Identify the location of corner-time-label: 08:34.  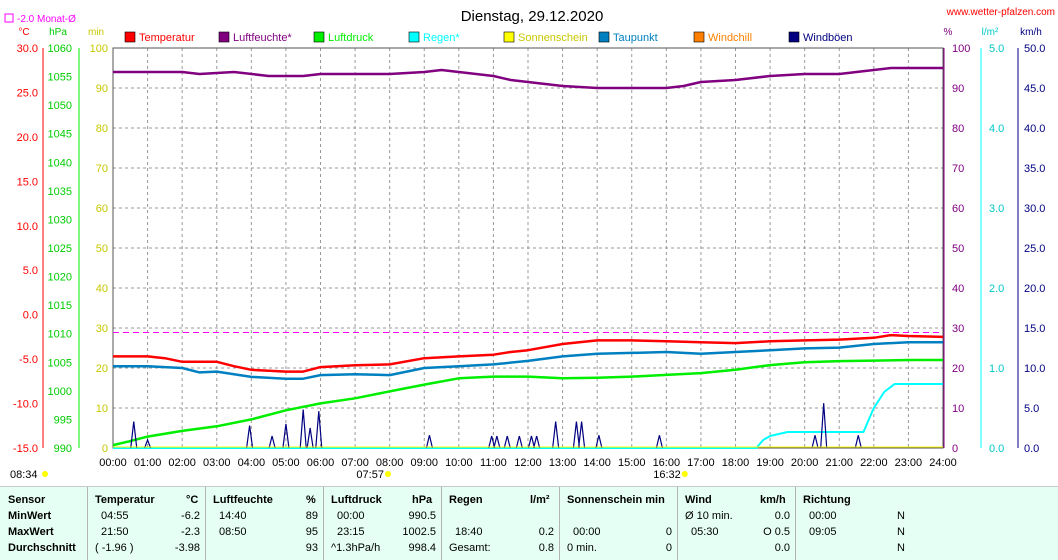
(24, 475).